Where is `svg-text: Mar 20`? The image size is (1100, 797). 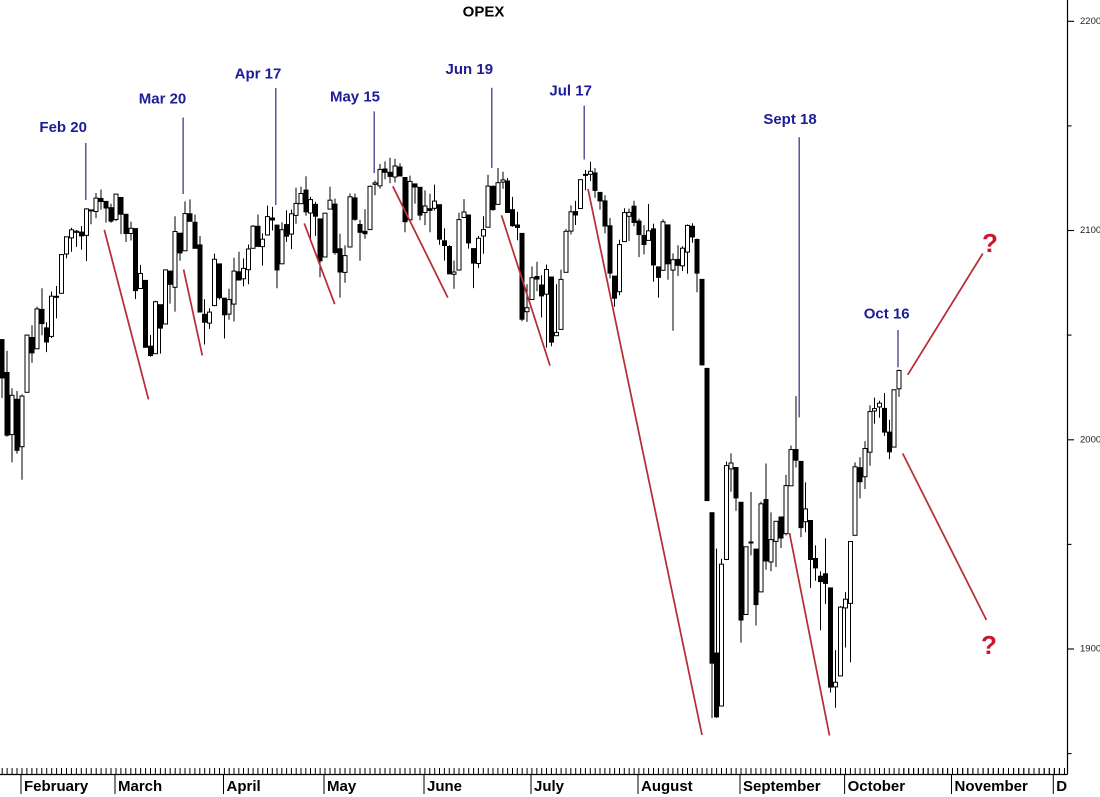
svg-text: Mar 20 is located at coordinates (163, 99).